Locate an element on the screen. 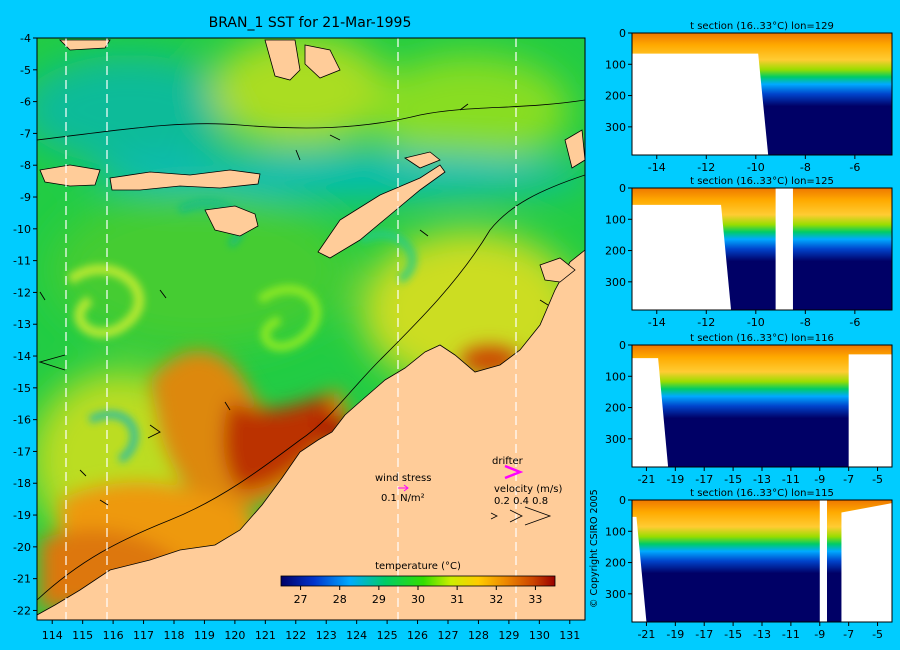 Image resolution: width=900 pixels, height=650 pixels. map-y-tick-label: -5 is located at coordinates (25, 70).